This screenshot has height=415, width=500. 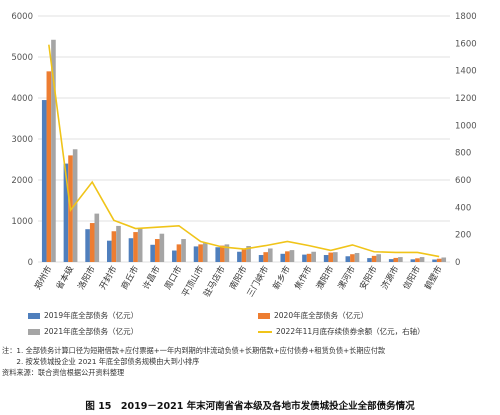 I want to click on note-source: 资料来源：联合资信根据公开资料整理, so click(x=63, y=372).